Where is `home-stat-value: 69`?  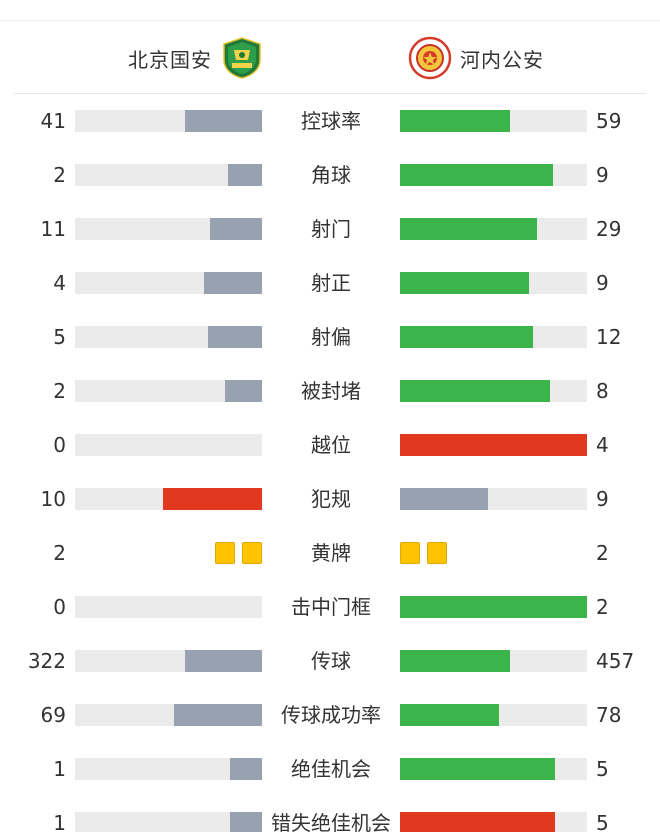
home-stat-value: 69 is located at coordinates (53, 715).